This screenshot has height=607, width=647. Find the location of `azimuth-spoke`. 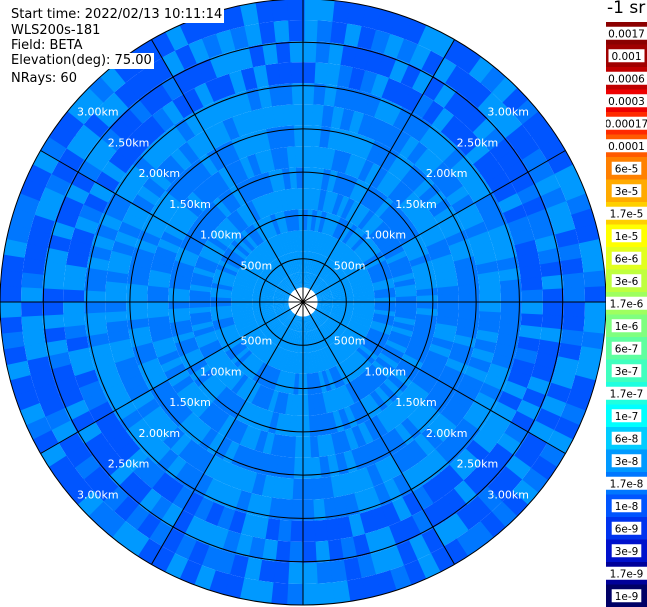

azimuth-spoke is located at coordinates (434, 377).